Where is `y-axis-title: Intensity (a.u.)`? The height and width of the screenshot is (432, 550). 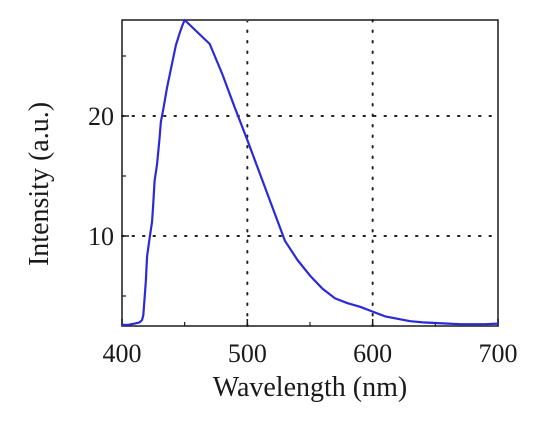
y-axis-title: Intensity (a.u.) is located at coordinates (39, 184).